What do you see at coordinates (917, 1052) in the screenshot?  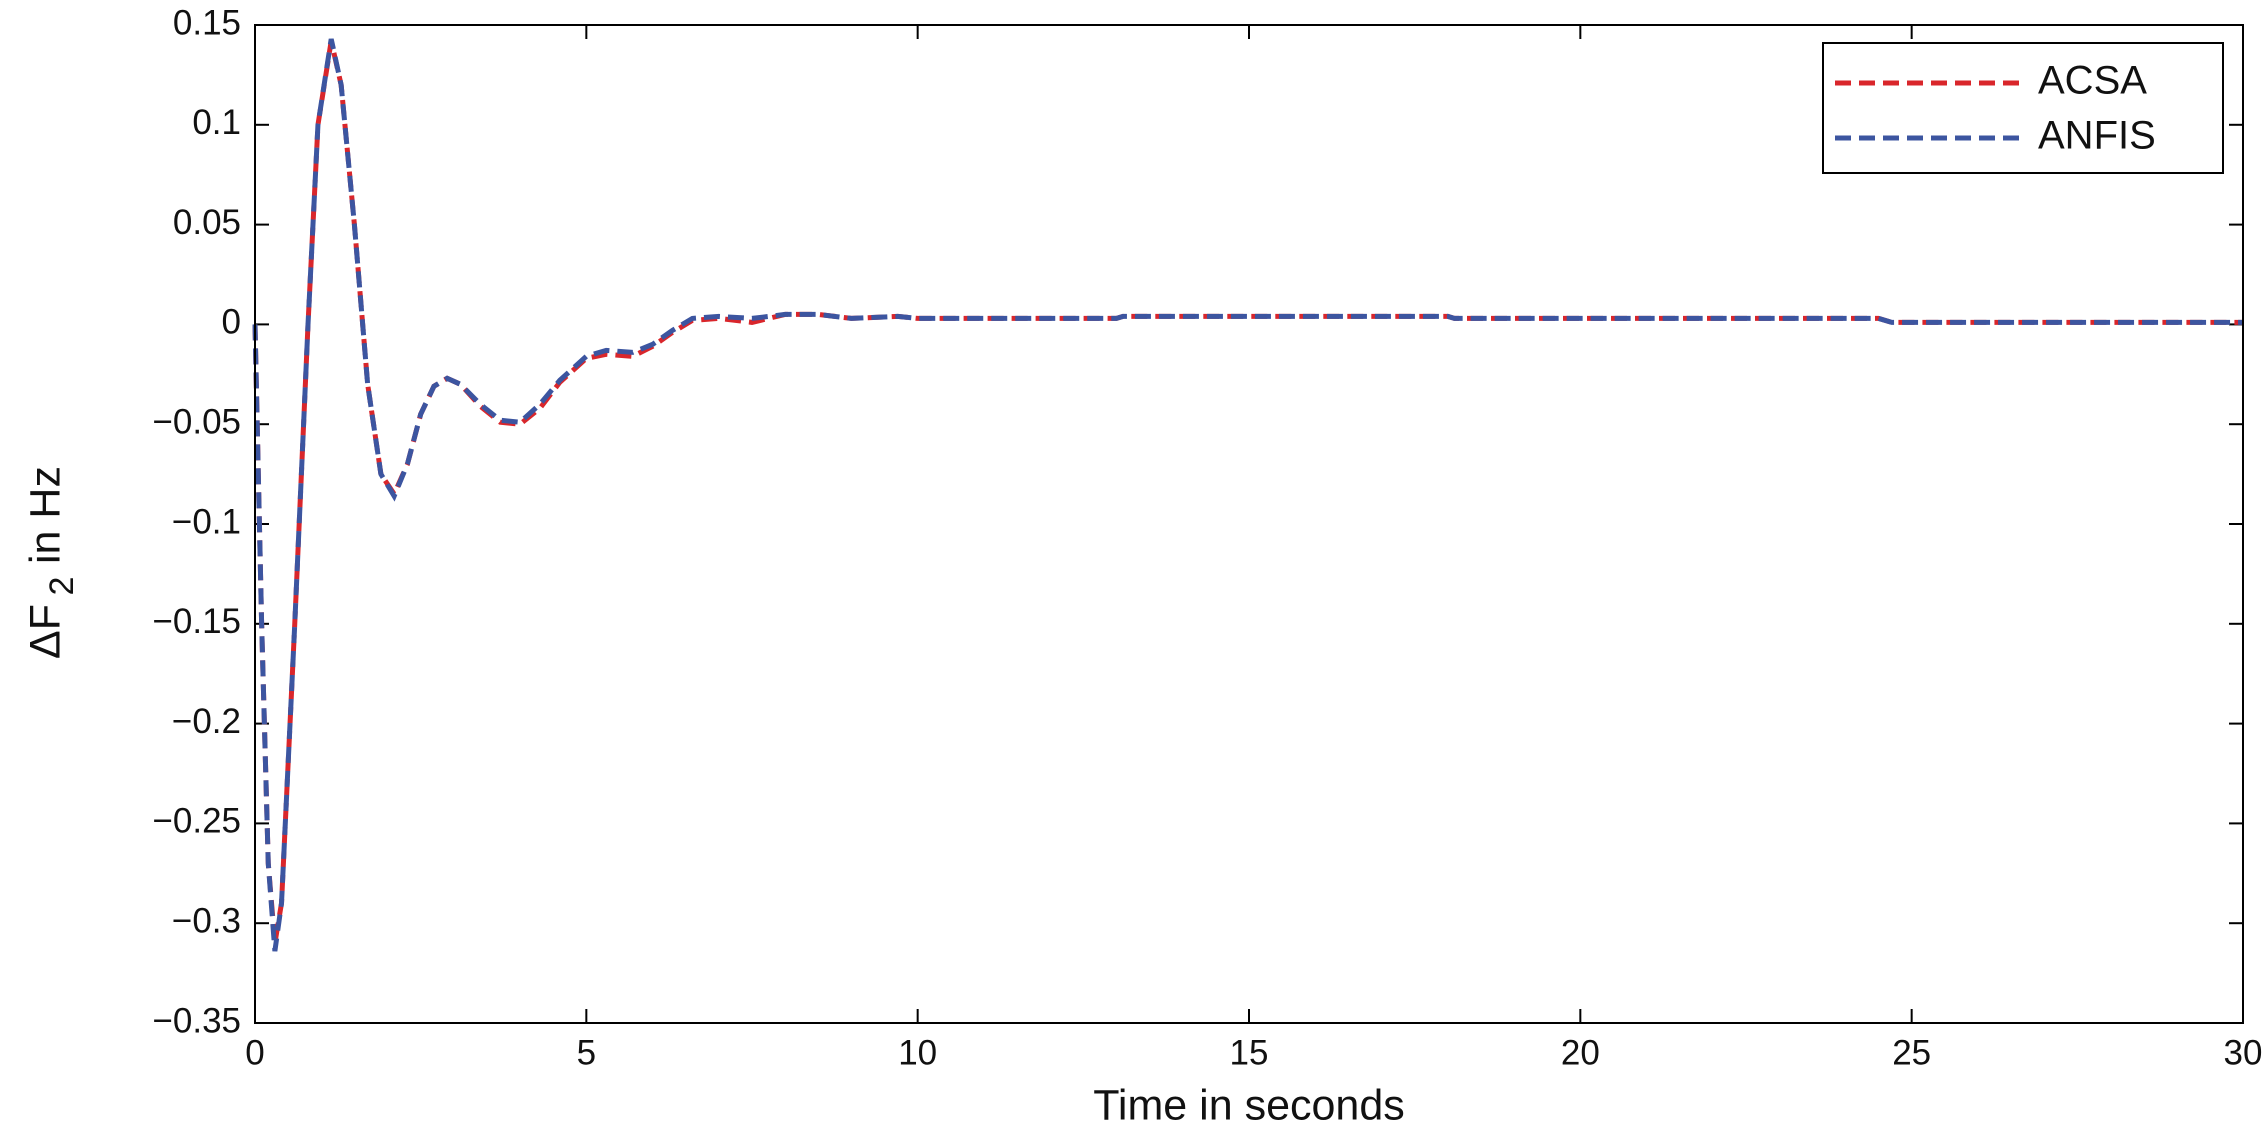 I see `x-tick-label: 10` at bounding box center [917, 1052].